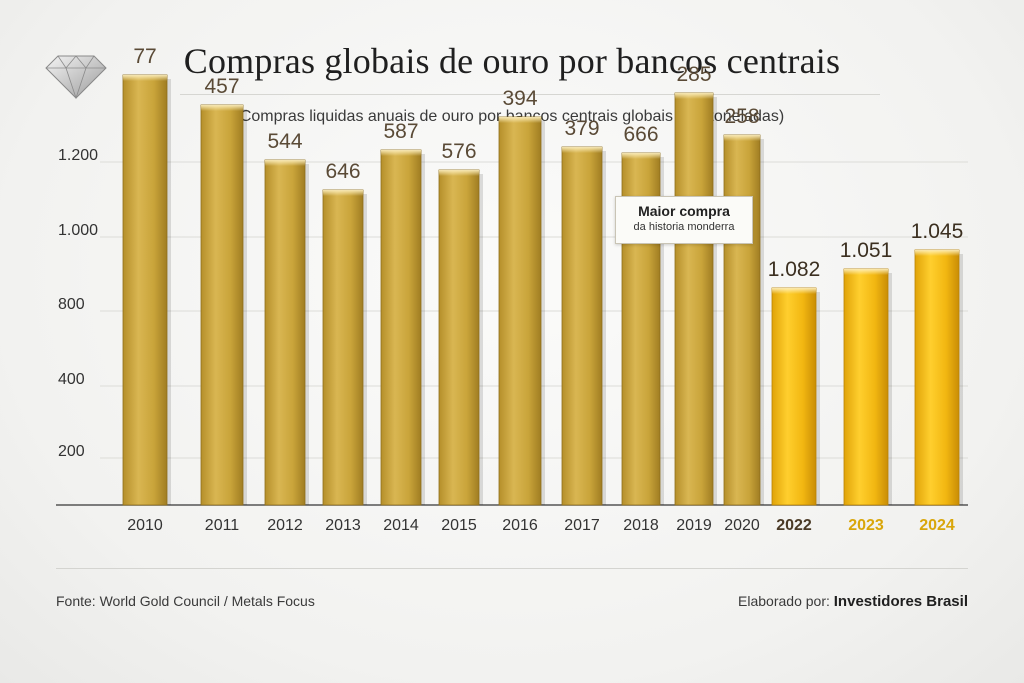 This screenshot has height=683, width=1024. Describe the element at coordinates (866, 387) in the screenshot. I see `bar-2023` at that location.